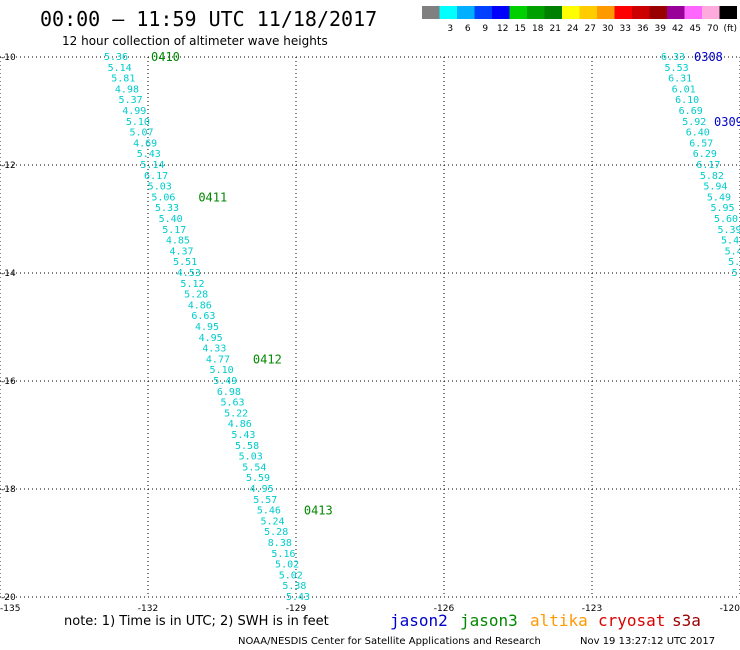 The width and height of the screenshot is (740, 650). What do you see at coordinates (708, 165) in the screenshot?
I see `swh-value: 6.17` at bounding box center [708, 165].